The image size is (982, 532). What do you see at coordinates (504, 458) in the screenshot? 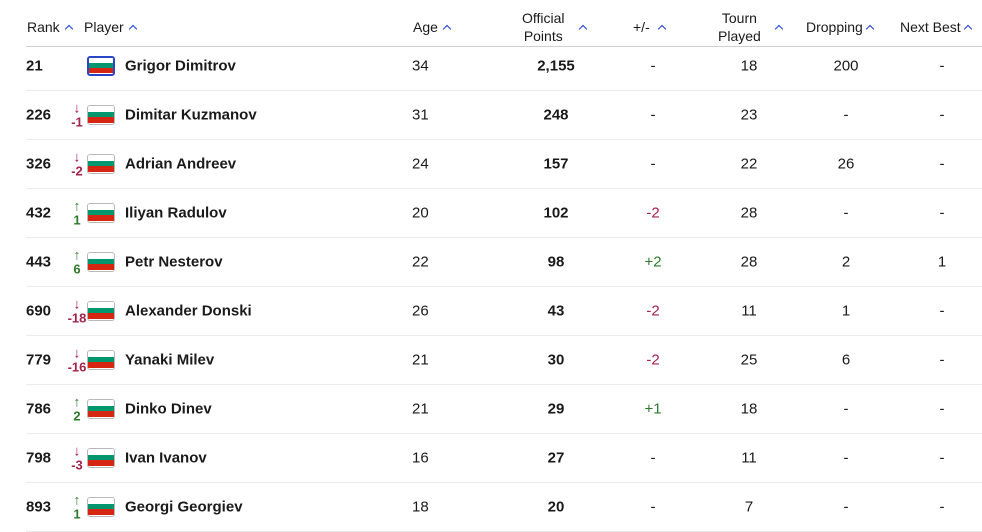
I see `table-row: 798 ↓ -3 Ivan Ivanov 16 27 - 11 - -` at bounding box center [504, 458].